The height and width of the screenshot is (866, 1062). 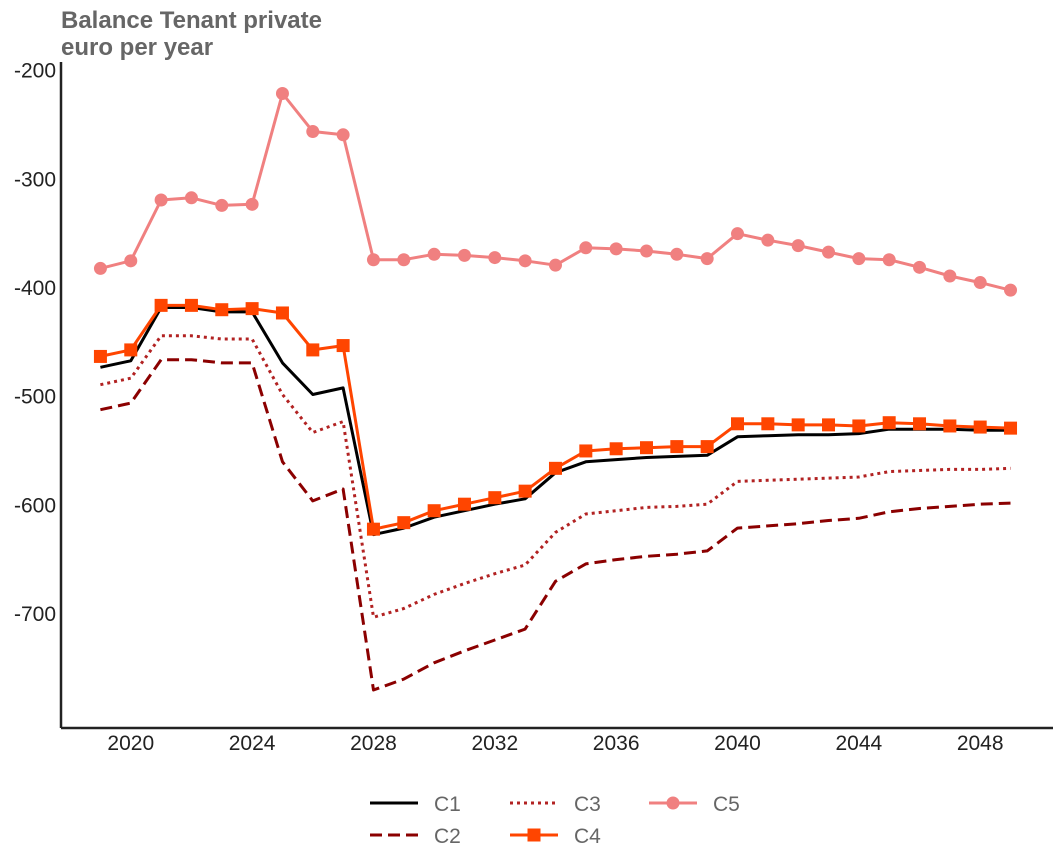 I want to click on y-tick-label: -700, so click(x=35, y=614).